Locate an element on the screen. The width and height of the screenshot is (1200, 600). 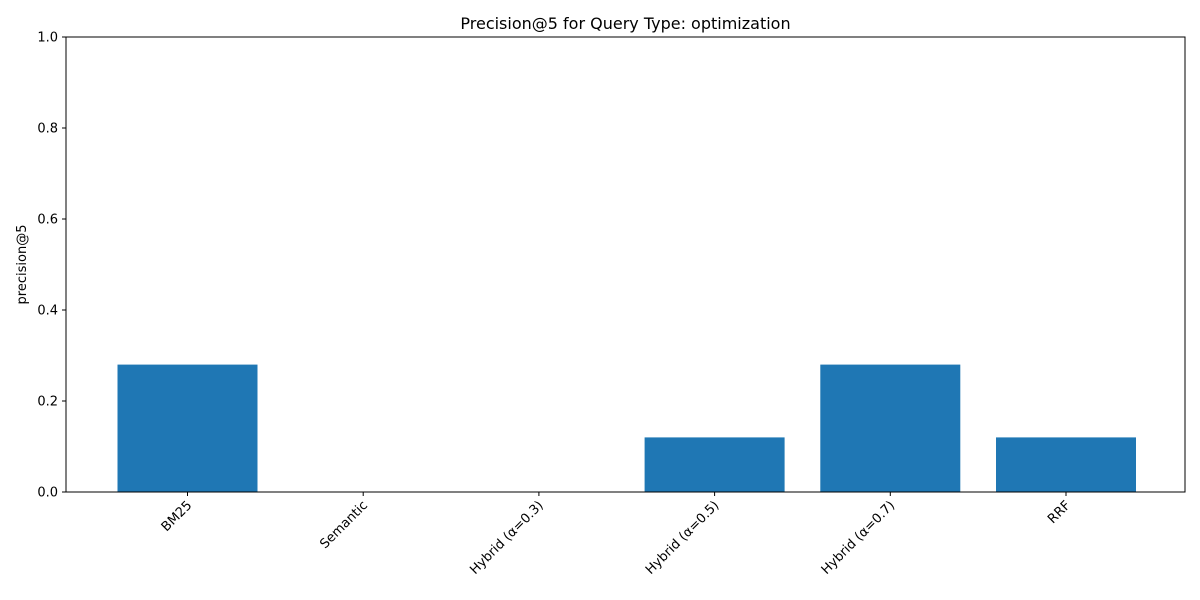
y-tick-label-3: 0.6 is located at coordinates (47, 220).